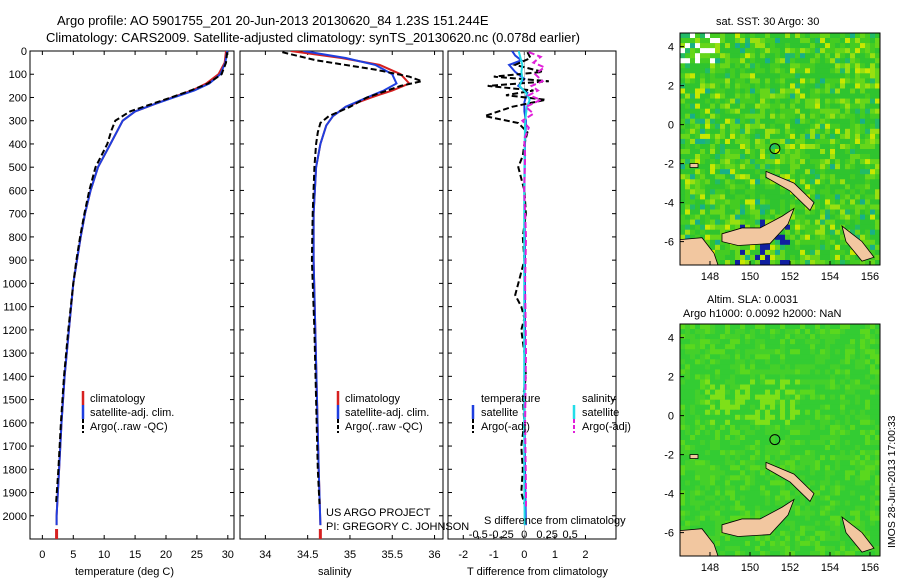 This screenshot has width=900, height=580. I want to click on temperature-xlabel: temperature (deg C), so click(124, 572).